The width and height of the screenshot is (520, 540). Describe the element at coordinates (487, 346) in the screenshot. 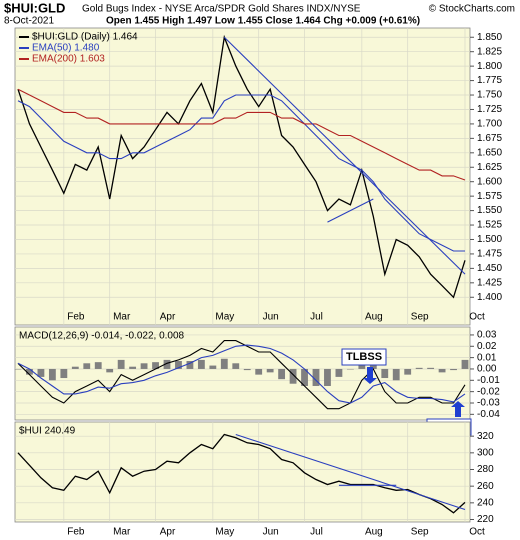

I see `y-tick-label: 0.02` at that location.